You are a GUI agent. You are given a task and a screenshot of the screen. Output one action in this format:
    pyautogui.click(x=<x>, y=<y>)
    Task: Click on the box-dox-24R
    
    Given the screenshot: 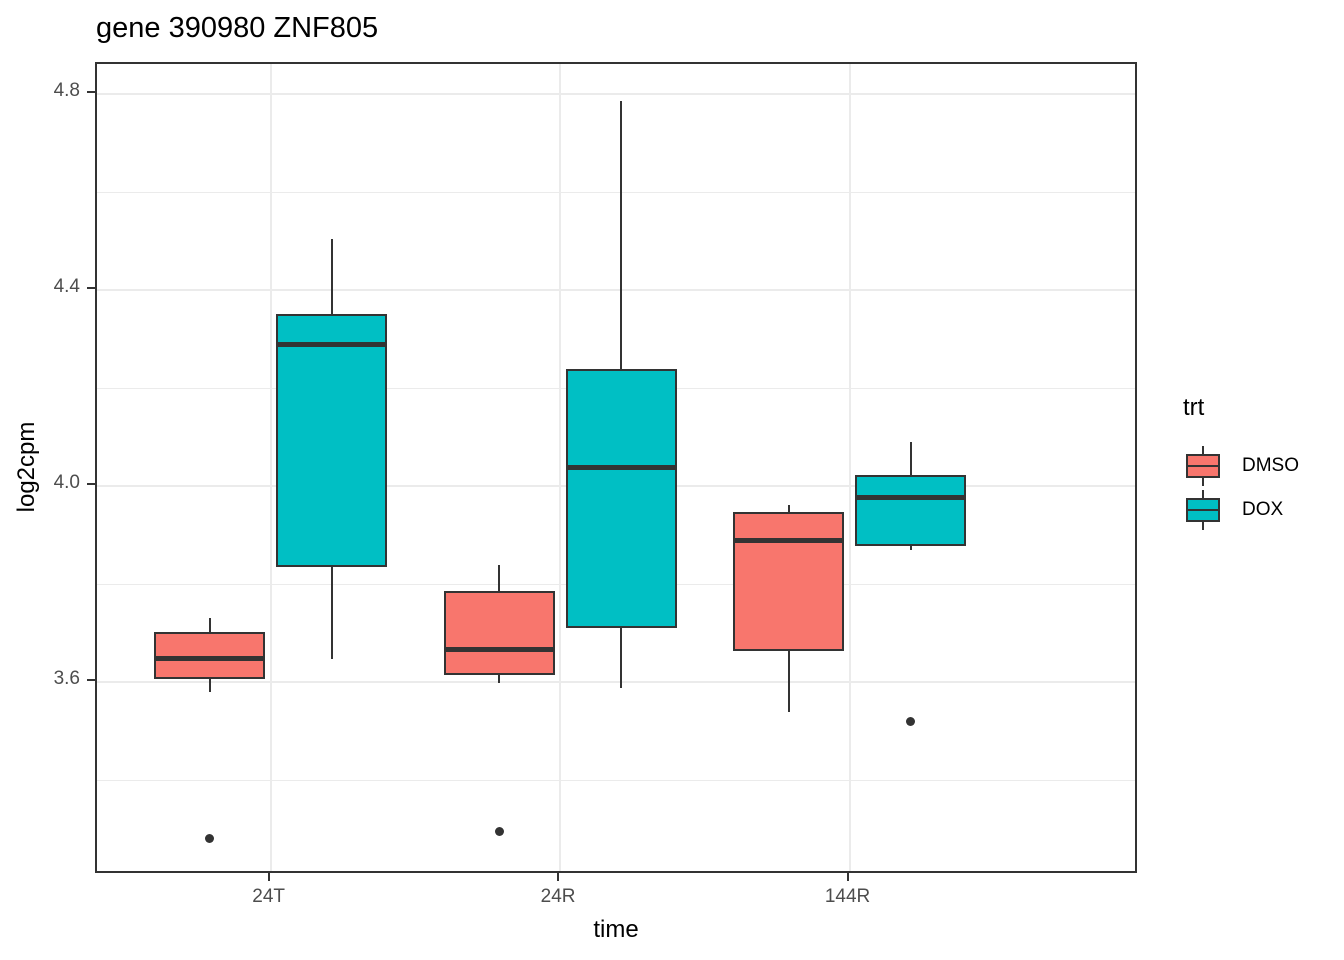 What is the action you would take?
    pyautogui.click(x=621, y=498)
    